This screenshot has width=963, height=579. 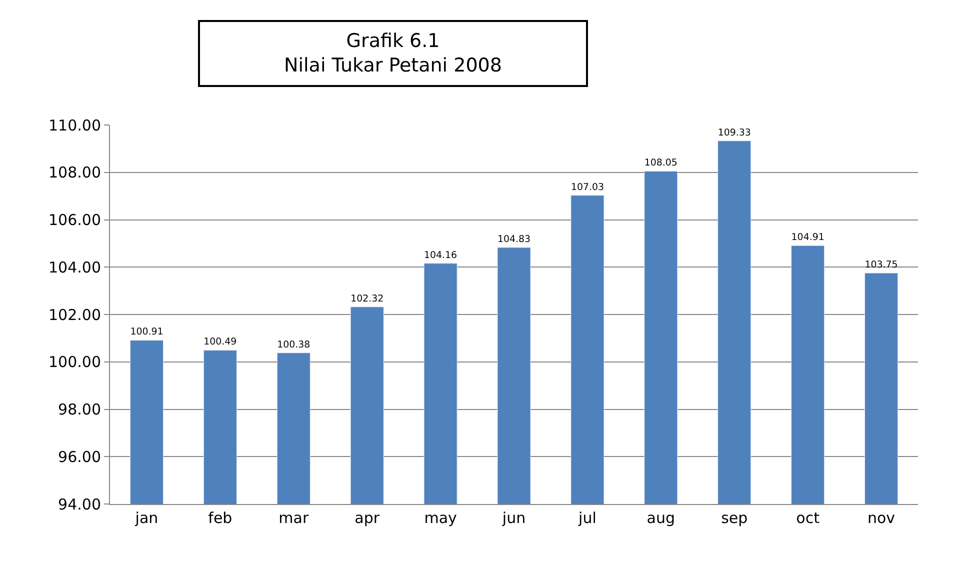 What do you see at coordinates (734, 518) in the screenshot?
I see `x-tick-label: sep` at bounding box center [734, 518].